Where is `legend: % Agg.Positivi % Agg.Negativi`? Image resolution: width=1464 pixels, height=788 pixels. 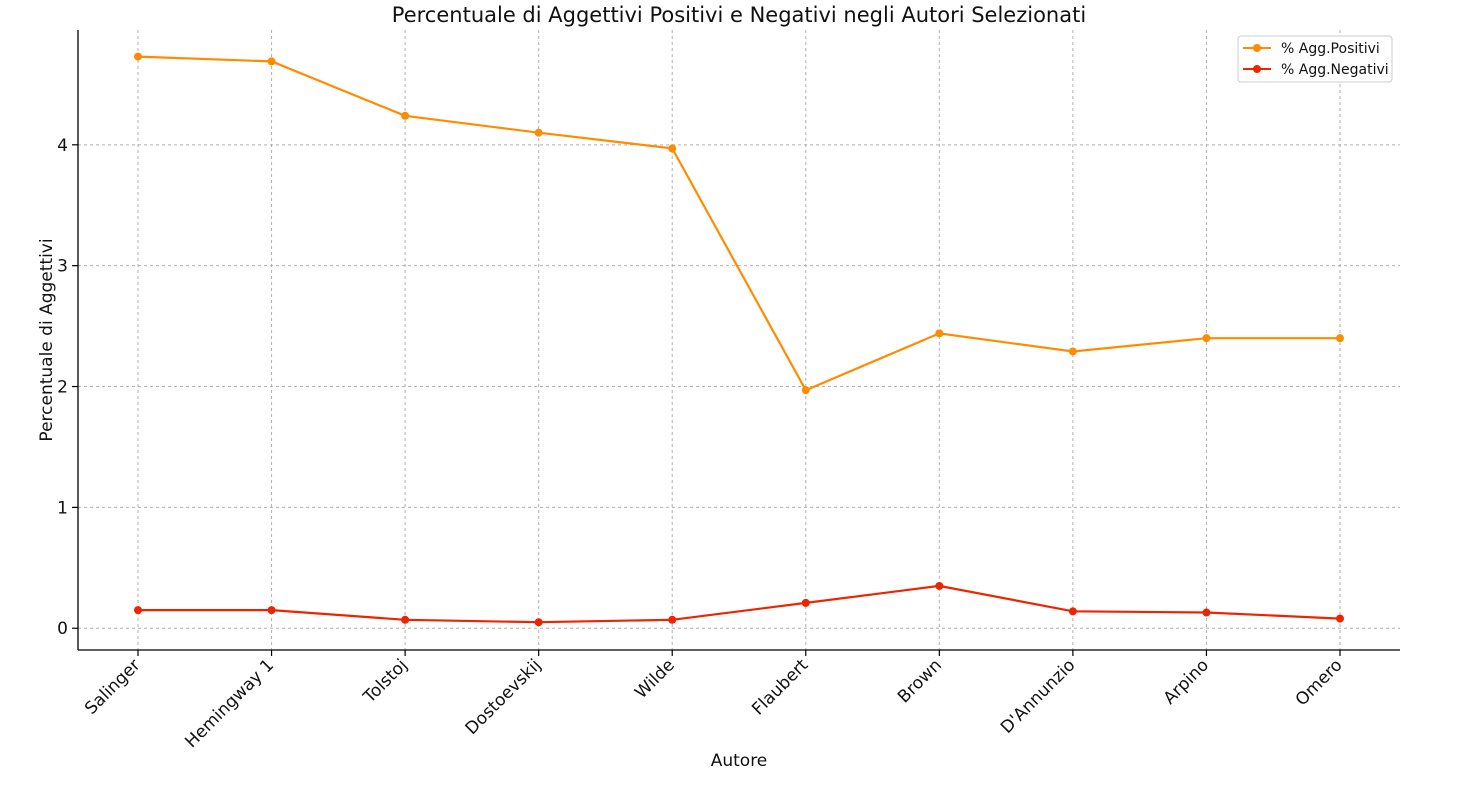 legend: % Agg.Positivi % Agg.Negativi is located at coordinates (1315, 59).